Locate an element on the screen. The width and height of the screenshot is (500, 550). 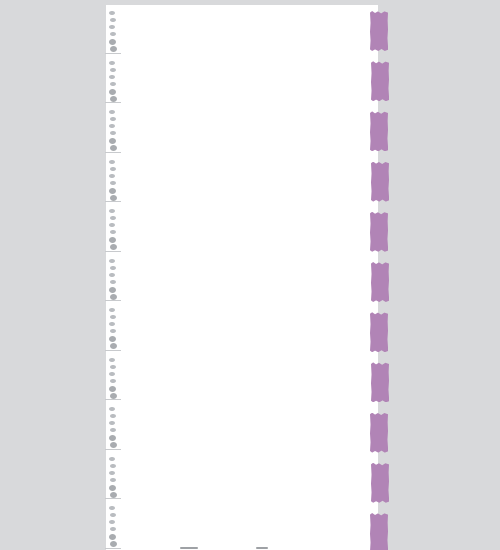
spiral-binding-icon is located at coordinates (113, 277).